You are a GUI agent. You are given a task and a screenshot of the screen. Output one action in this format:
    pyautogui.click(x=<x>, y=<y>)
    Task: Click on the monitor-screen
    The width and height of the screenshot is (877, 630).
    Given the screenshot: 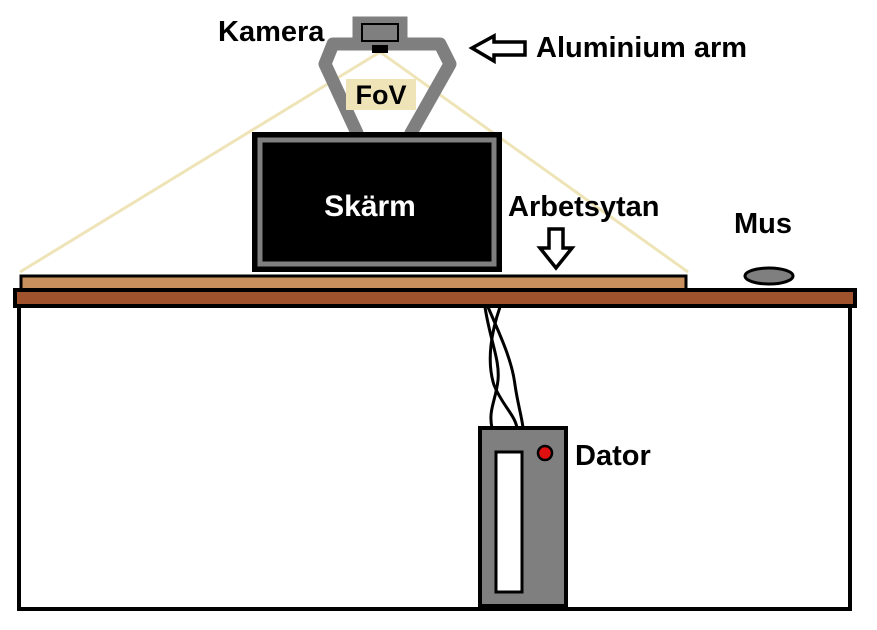 What is the action you would take?
    pyautogui.click(x=377, y=202)
    